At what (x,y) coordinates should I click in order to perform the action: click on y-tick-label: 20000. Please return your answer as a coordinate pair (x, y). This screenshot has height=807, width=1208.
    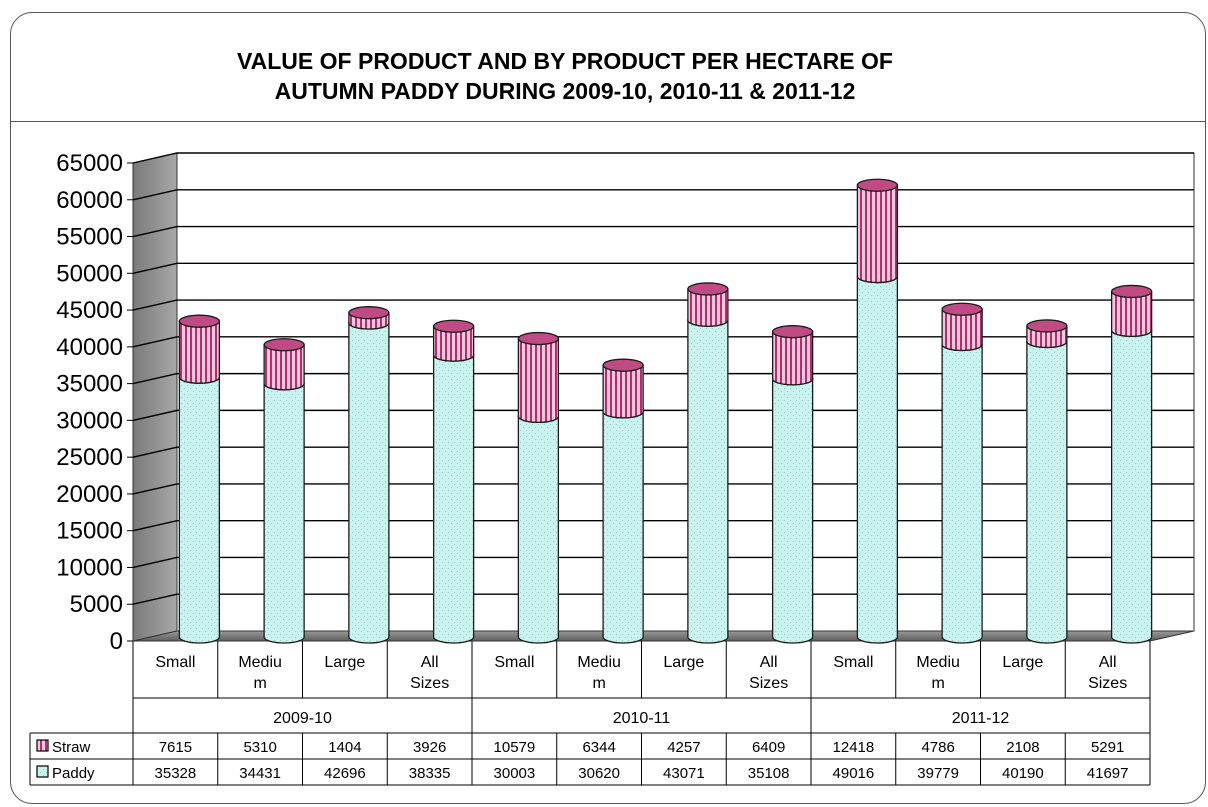
    Looking at the image, I should click on (89, 494).